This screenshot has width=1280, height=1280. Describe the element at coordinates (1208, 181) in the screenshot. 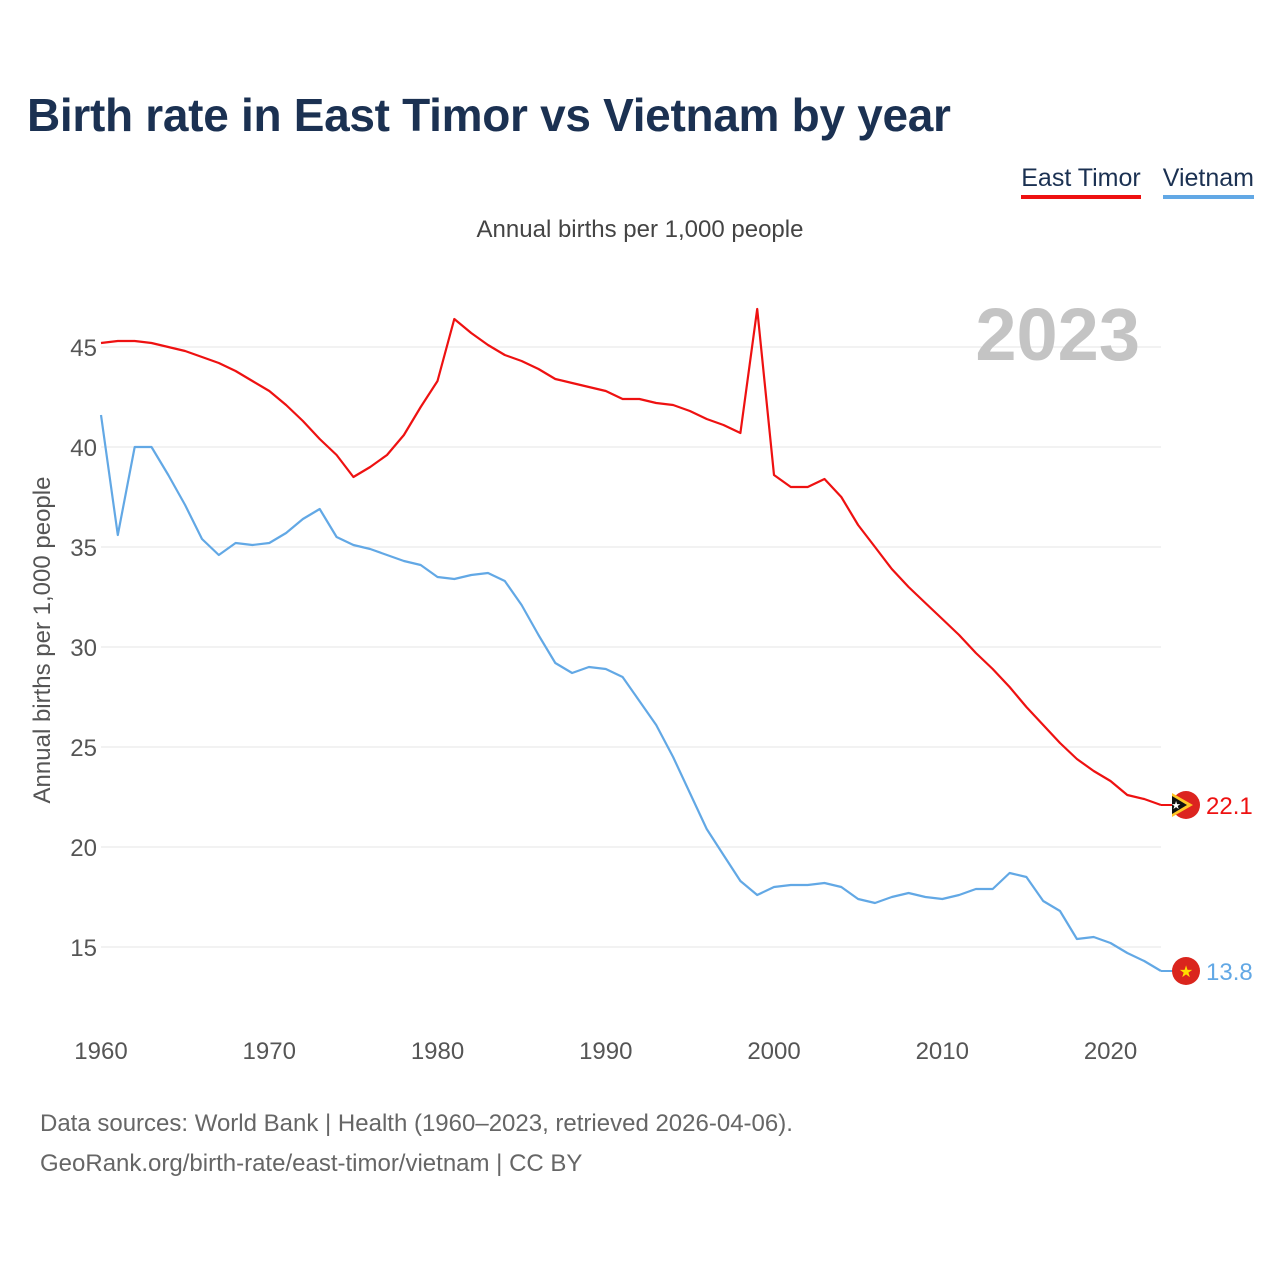

I see `legend-item-vietnam: Vietnam` at that location.